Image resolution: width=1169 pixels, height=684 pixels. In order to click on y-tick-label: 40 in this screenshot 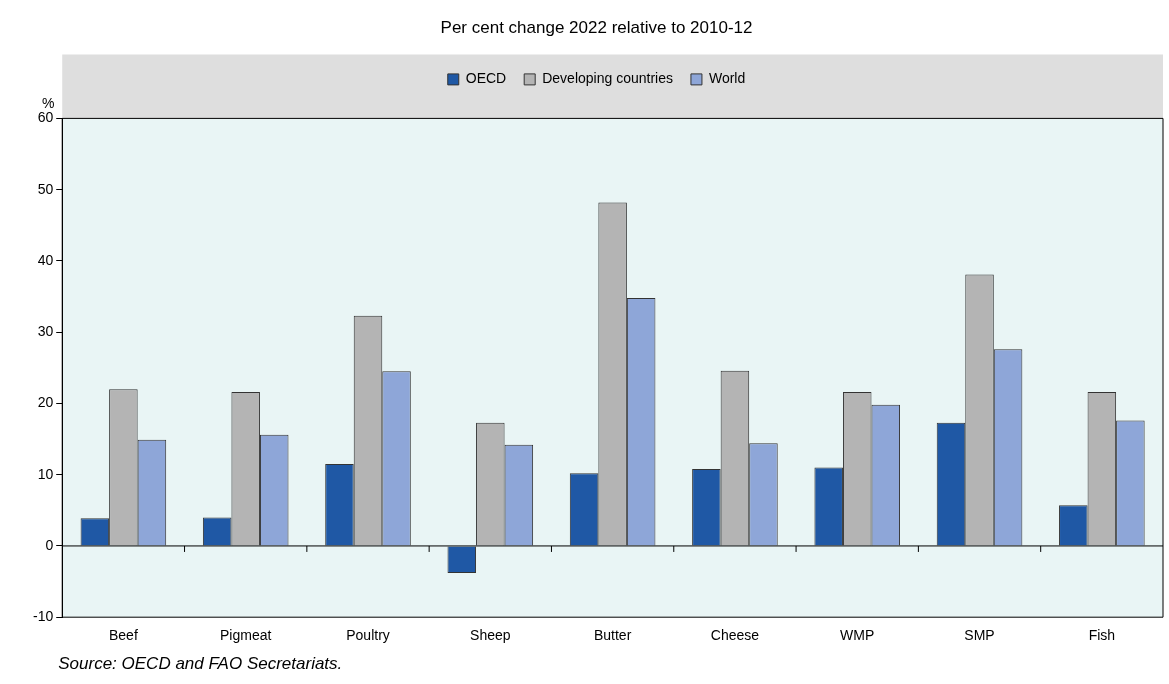, I will do `click(45, 259)`.